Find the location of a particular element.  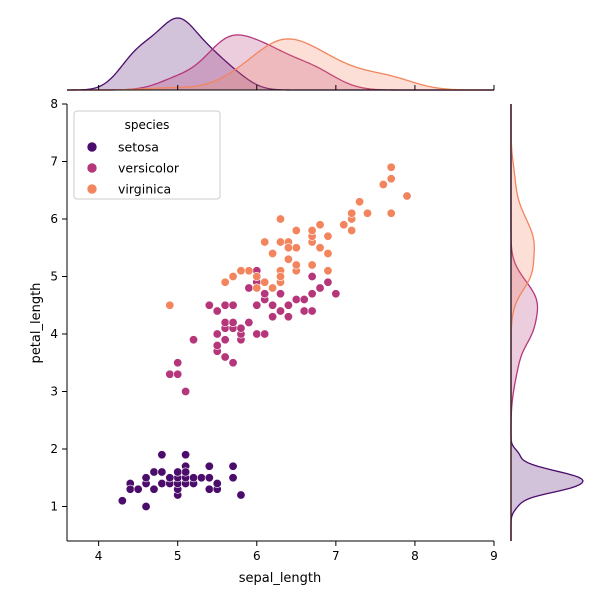

y-tick-label: 3 is located at coordinates (54, 392).